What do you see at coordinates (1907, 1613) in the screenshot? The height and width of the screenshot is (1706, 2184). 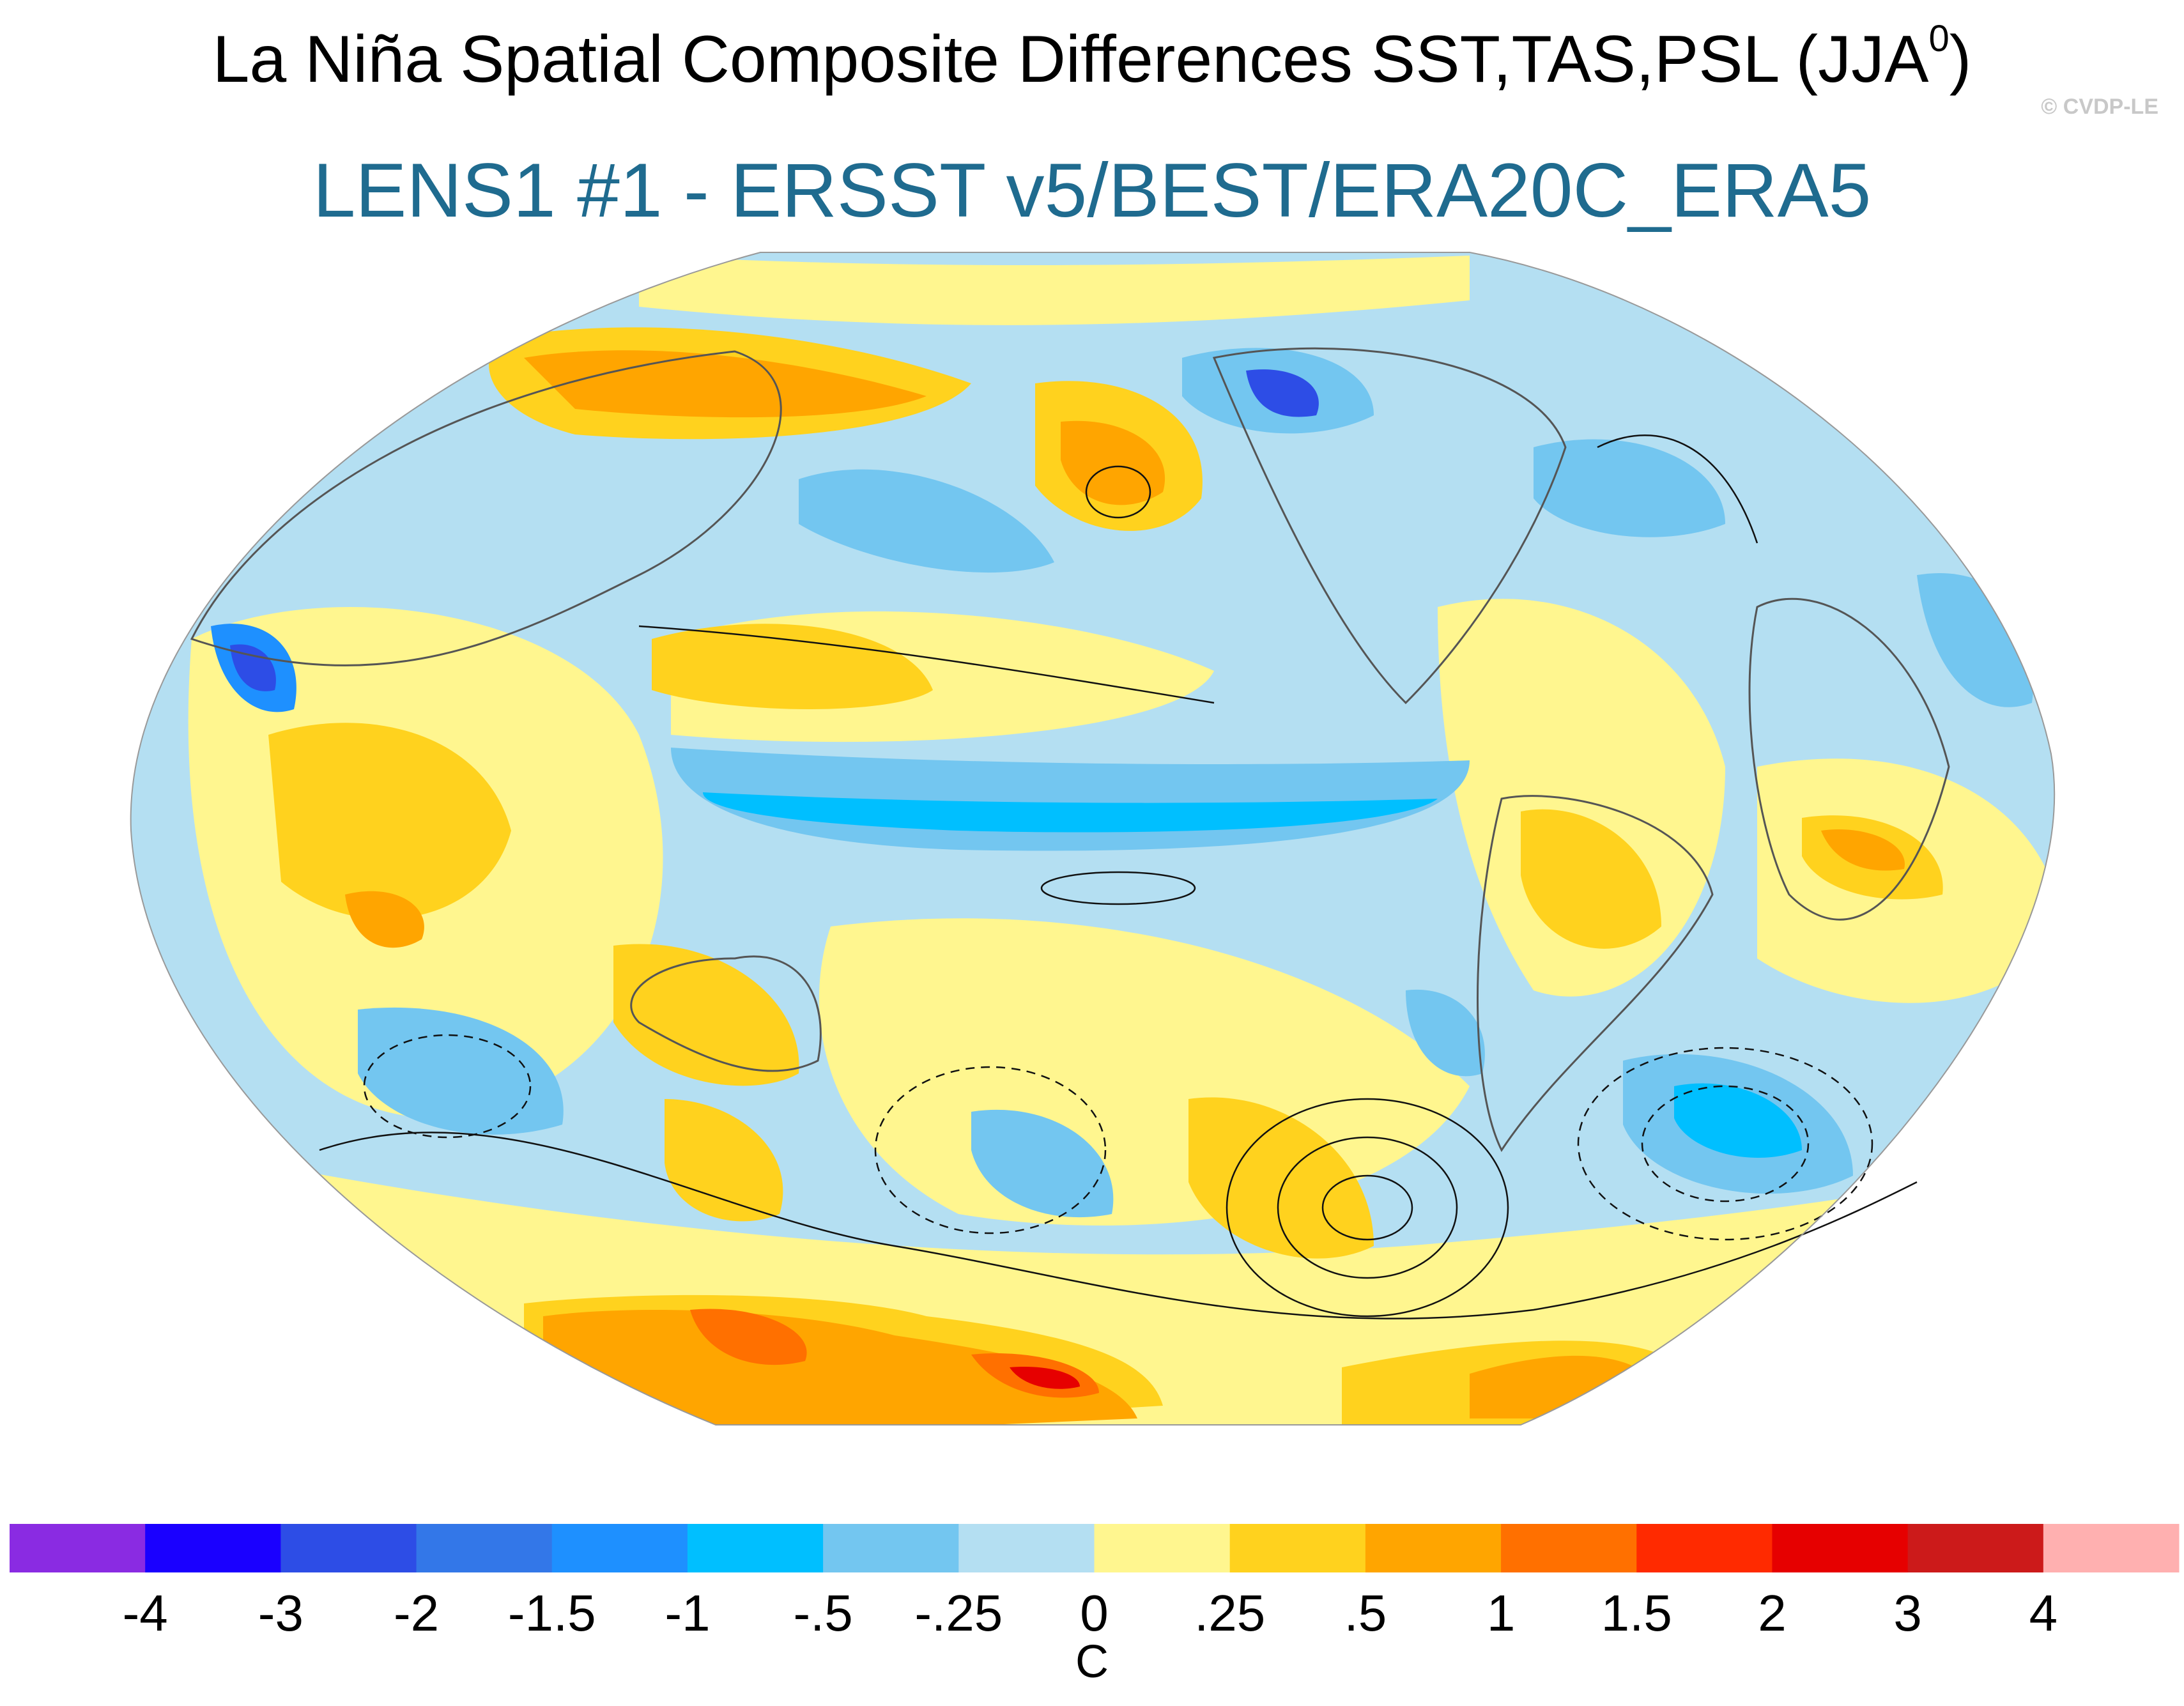 I see `colorbar-tick-label: 3` at bounding box center [1907, 1613].